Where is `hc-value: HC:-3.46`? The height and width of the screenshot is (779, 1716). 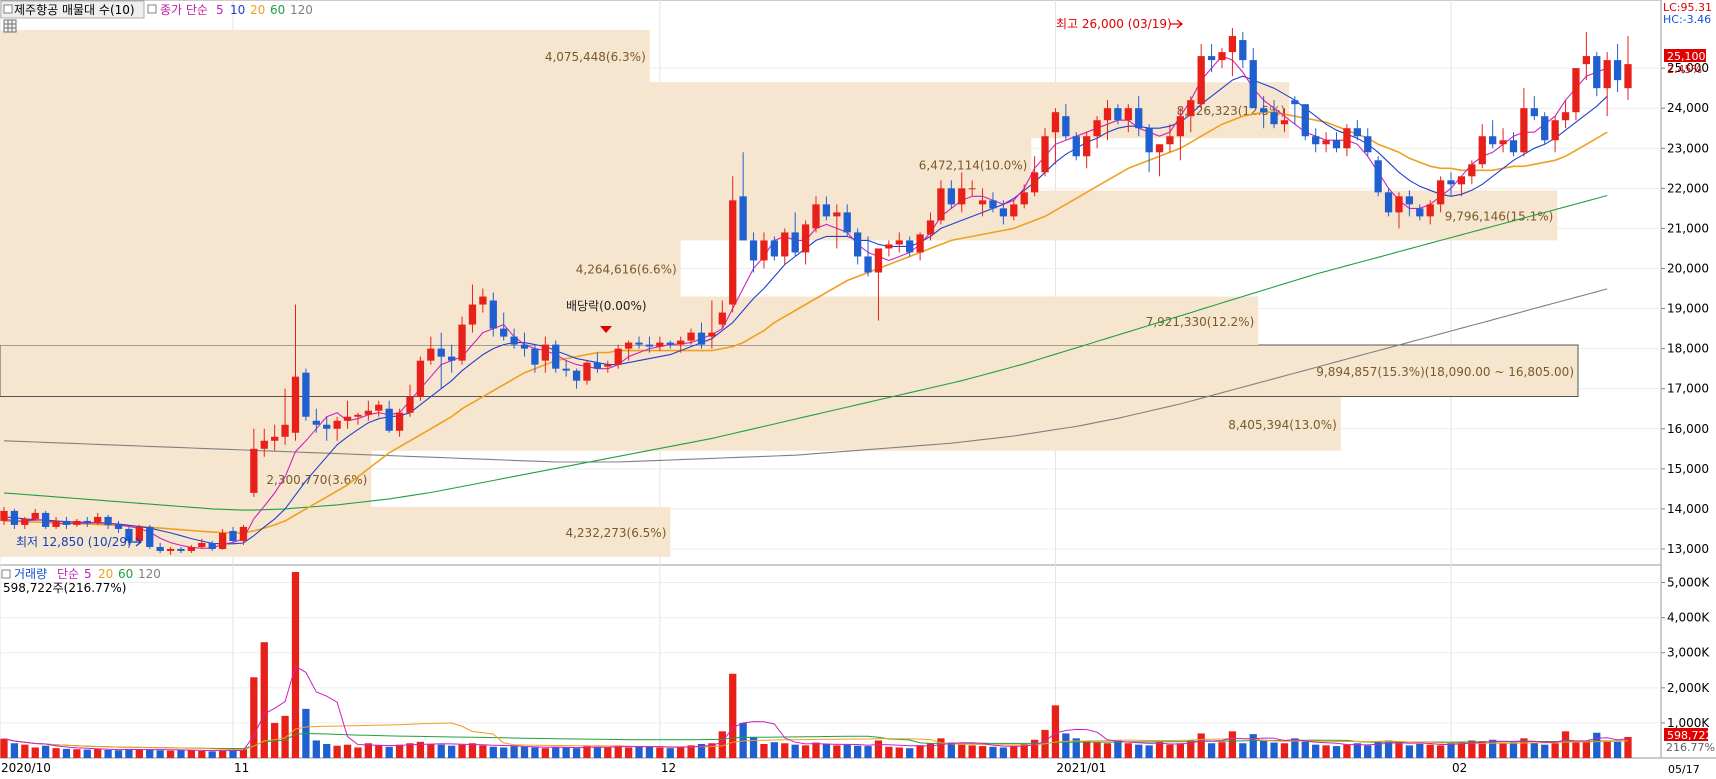 hc-value: HC:-3.46 is located at coordinates (1687, 19).